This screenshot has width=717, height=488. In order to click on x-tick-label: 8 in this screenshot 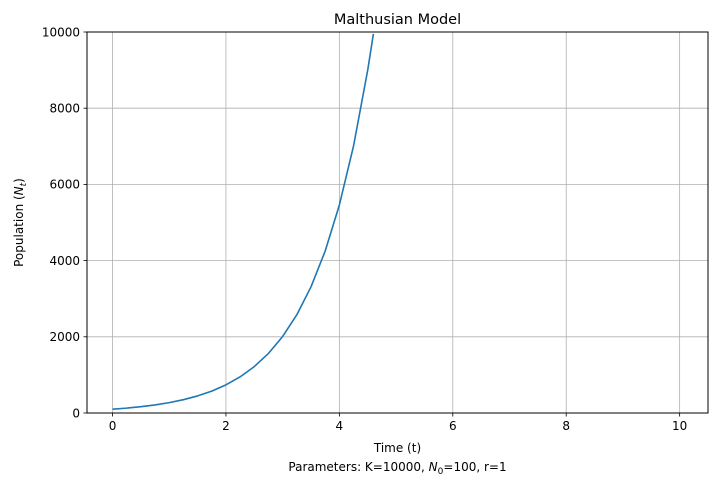, I will do `click(566, 426)`.